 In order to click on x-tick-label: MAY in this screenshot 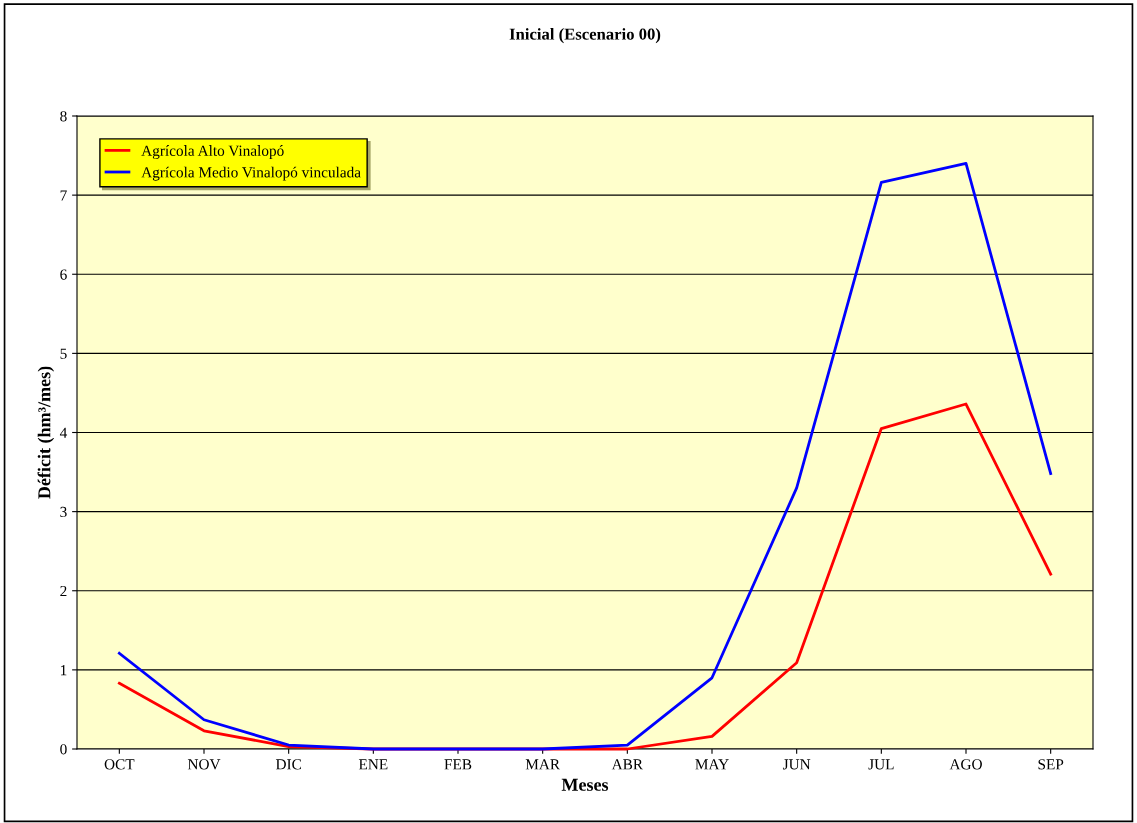, I will do `click(712, 764)`.